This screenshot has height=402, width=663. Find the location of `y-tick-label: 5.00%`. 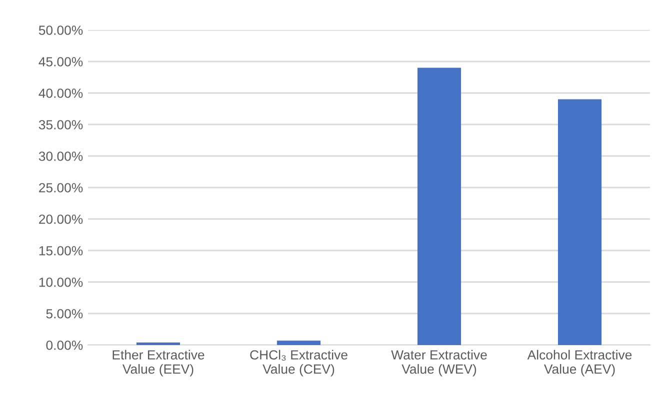

y-tick-label: 5.00% is located at coordinates (64, 313).